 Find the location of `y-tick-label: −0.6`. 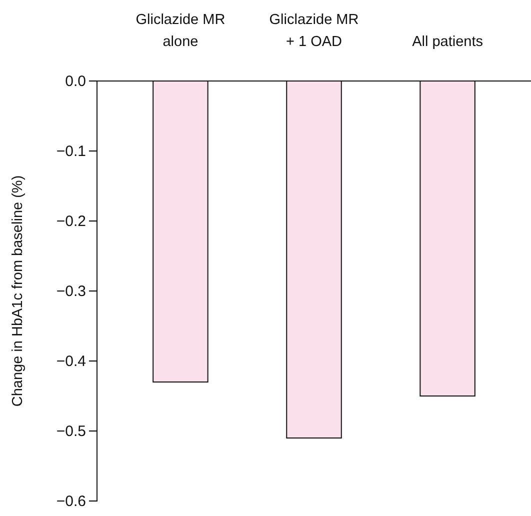

y-tick-label: −0.6 is located at coordinates (71, 501).